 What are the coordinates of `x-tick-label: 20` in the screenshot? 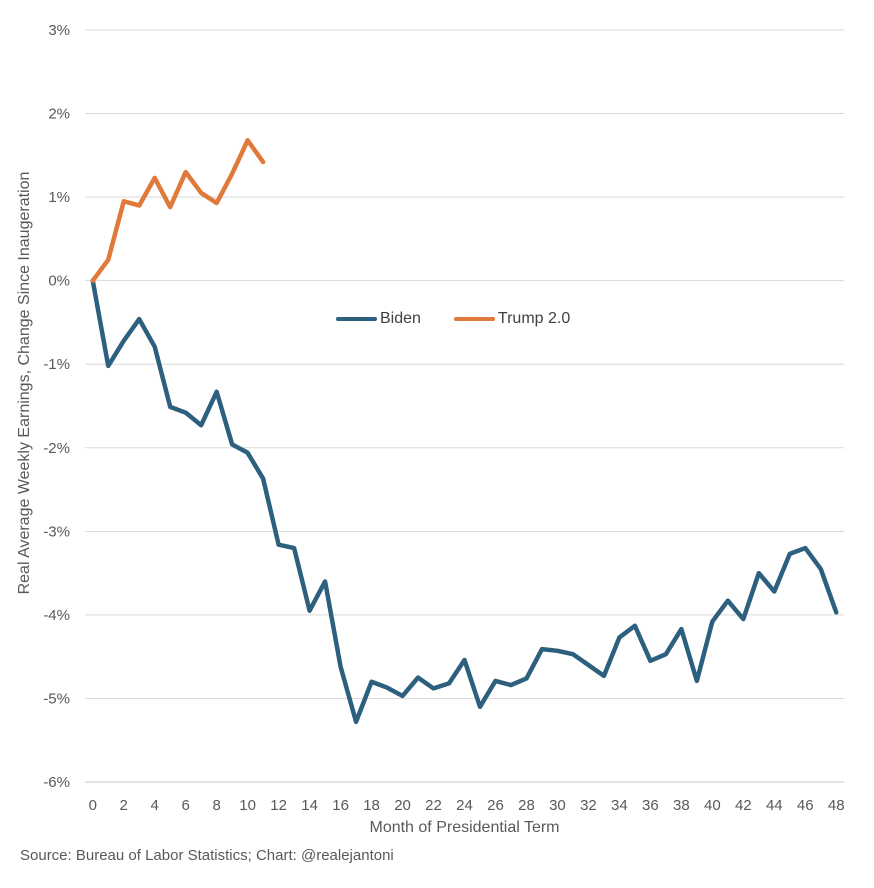 It's located at (402, 805).